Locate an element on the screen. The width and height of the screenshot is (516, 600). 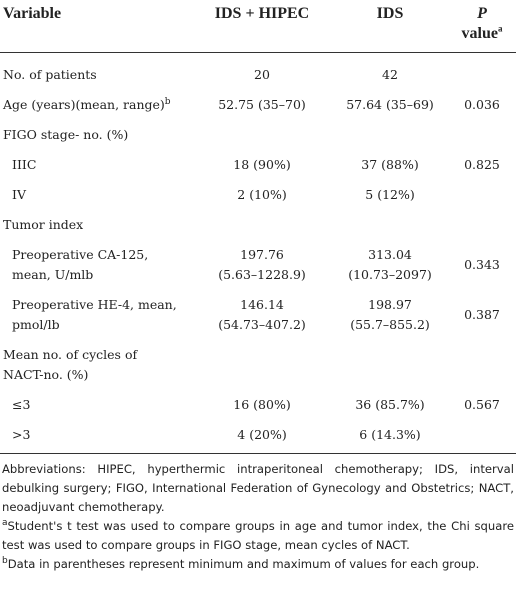
row-label: IIIC is located at coordinates (96, 165).